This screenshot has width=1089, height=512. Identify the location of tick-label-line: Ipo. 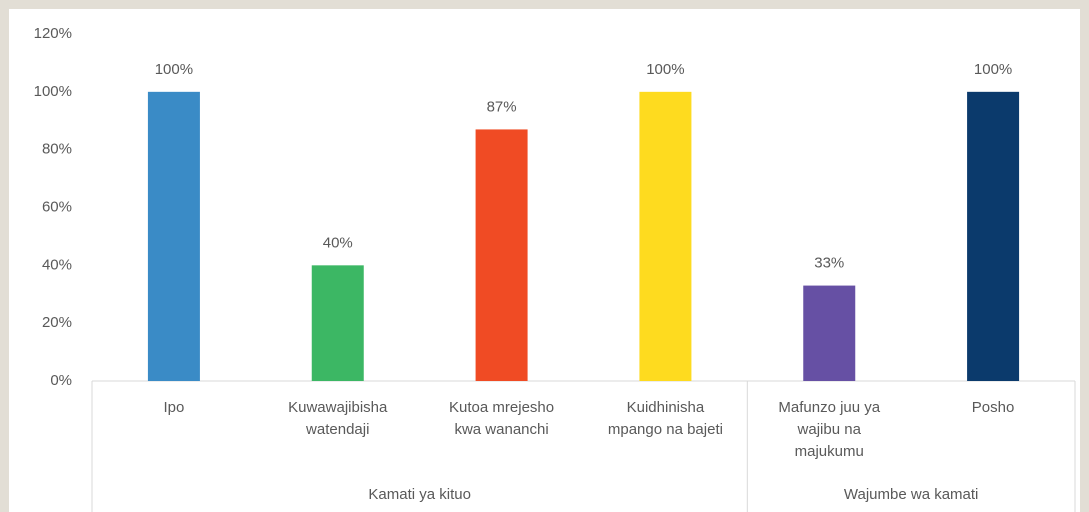
(173, 407).